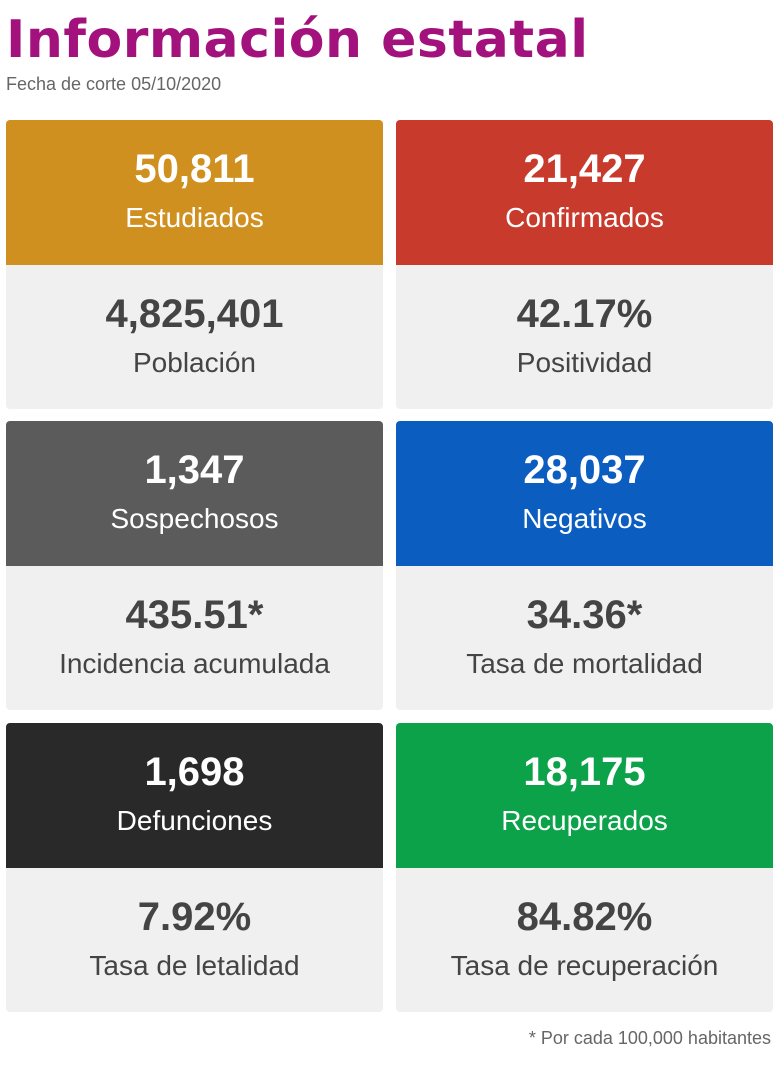  I want to click on stat-card-header: 21,427 Confirmados, so click(584, 192).